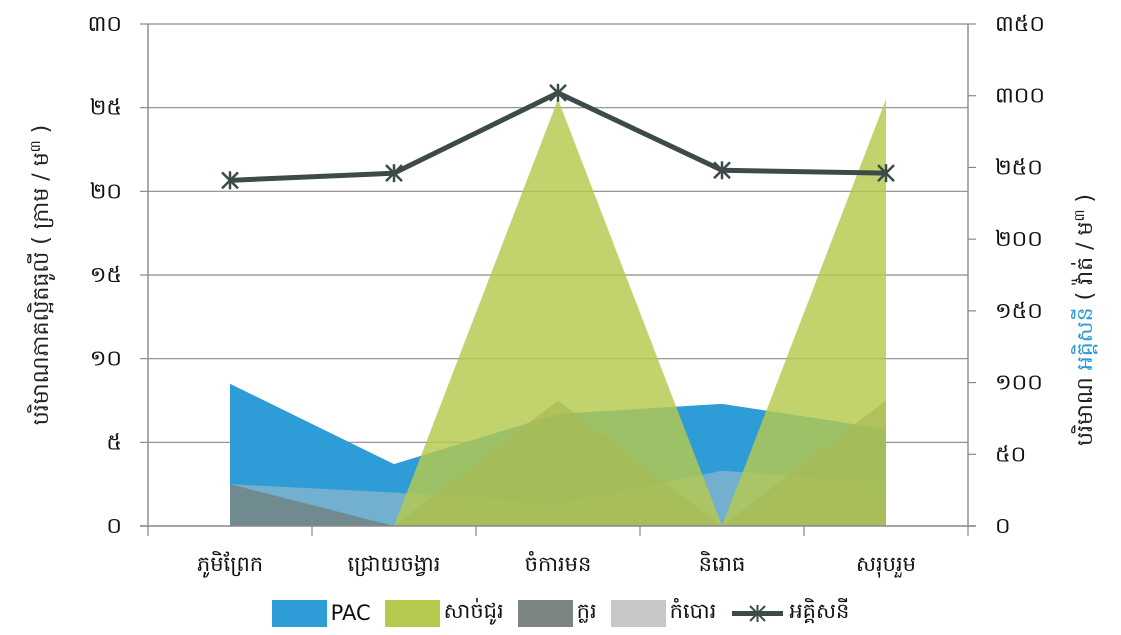 This screenshot has height=635, width=1121. Describe the element at coordinates (230, 564) in the screenshot. I see `x-tick-label: ភូមិព្រែក` at that location.